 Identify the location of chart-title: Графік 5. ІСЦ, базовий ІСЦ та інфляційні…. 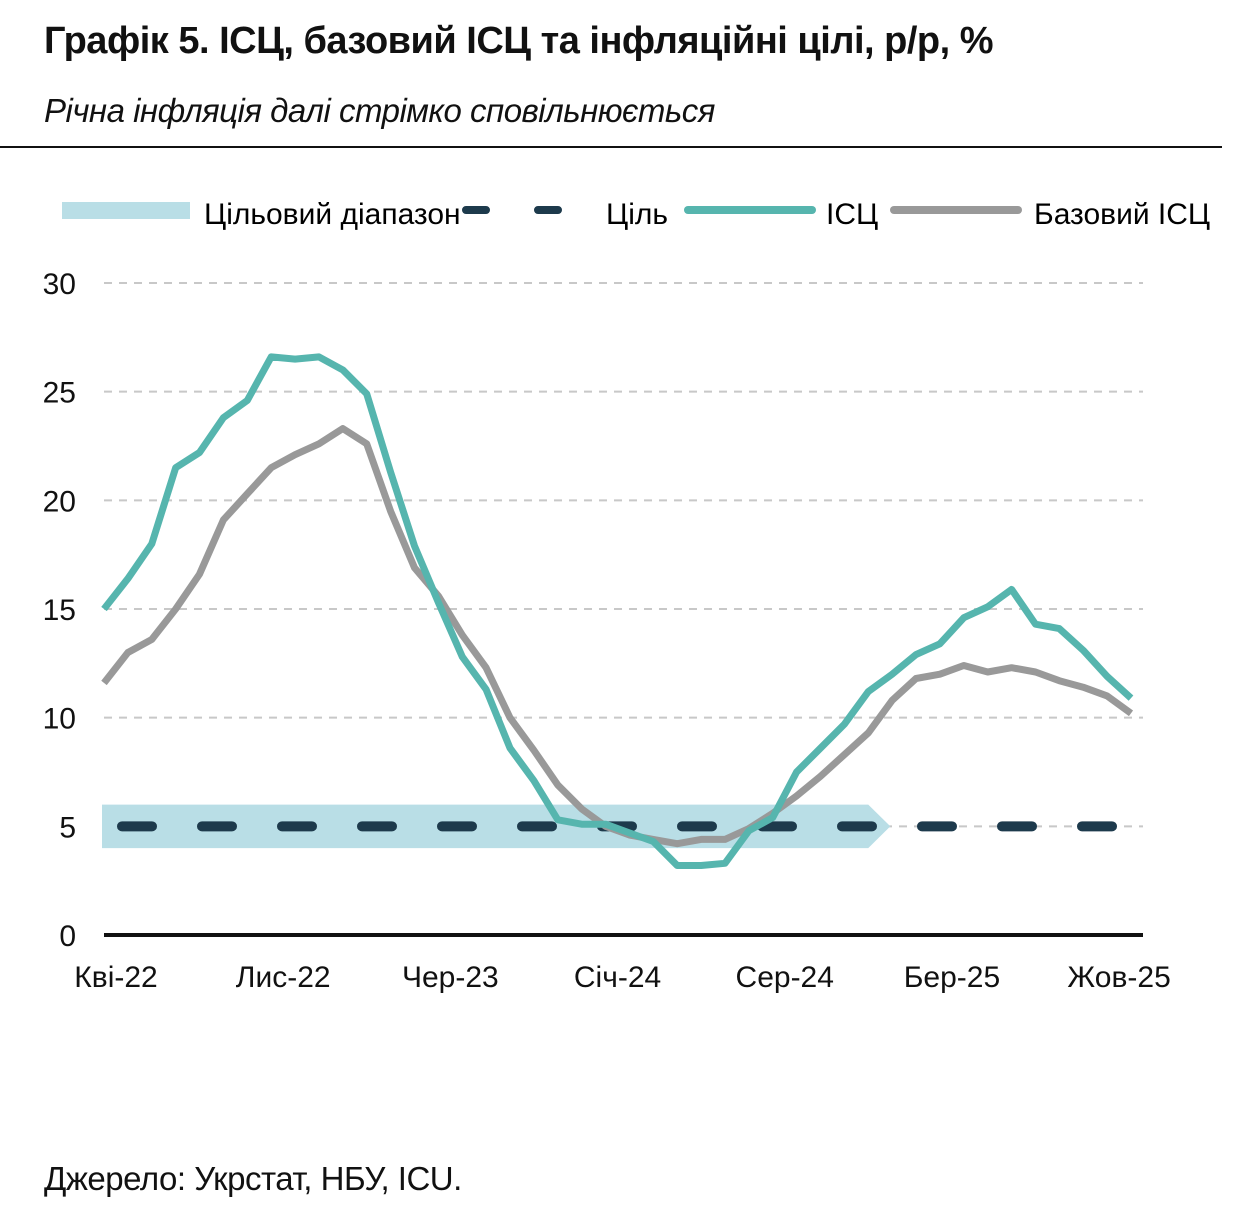
(519, 41).